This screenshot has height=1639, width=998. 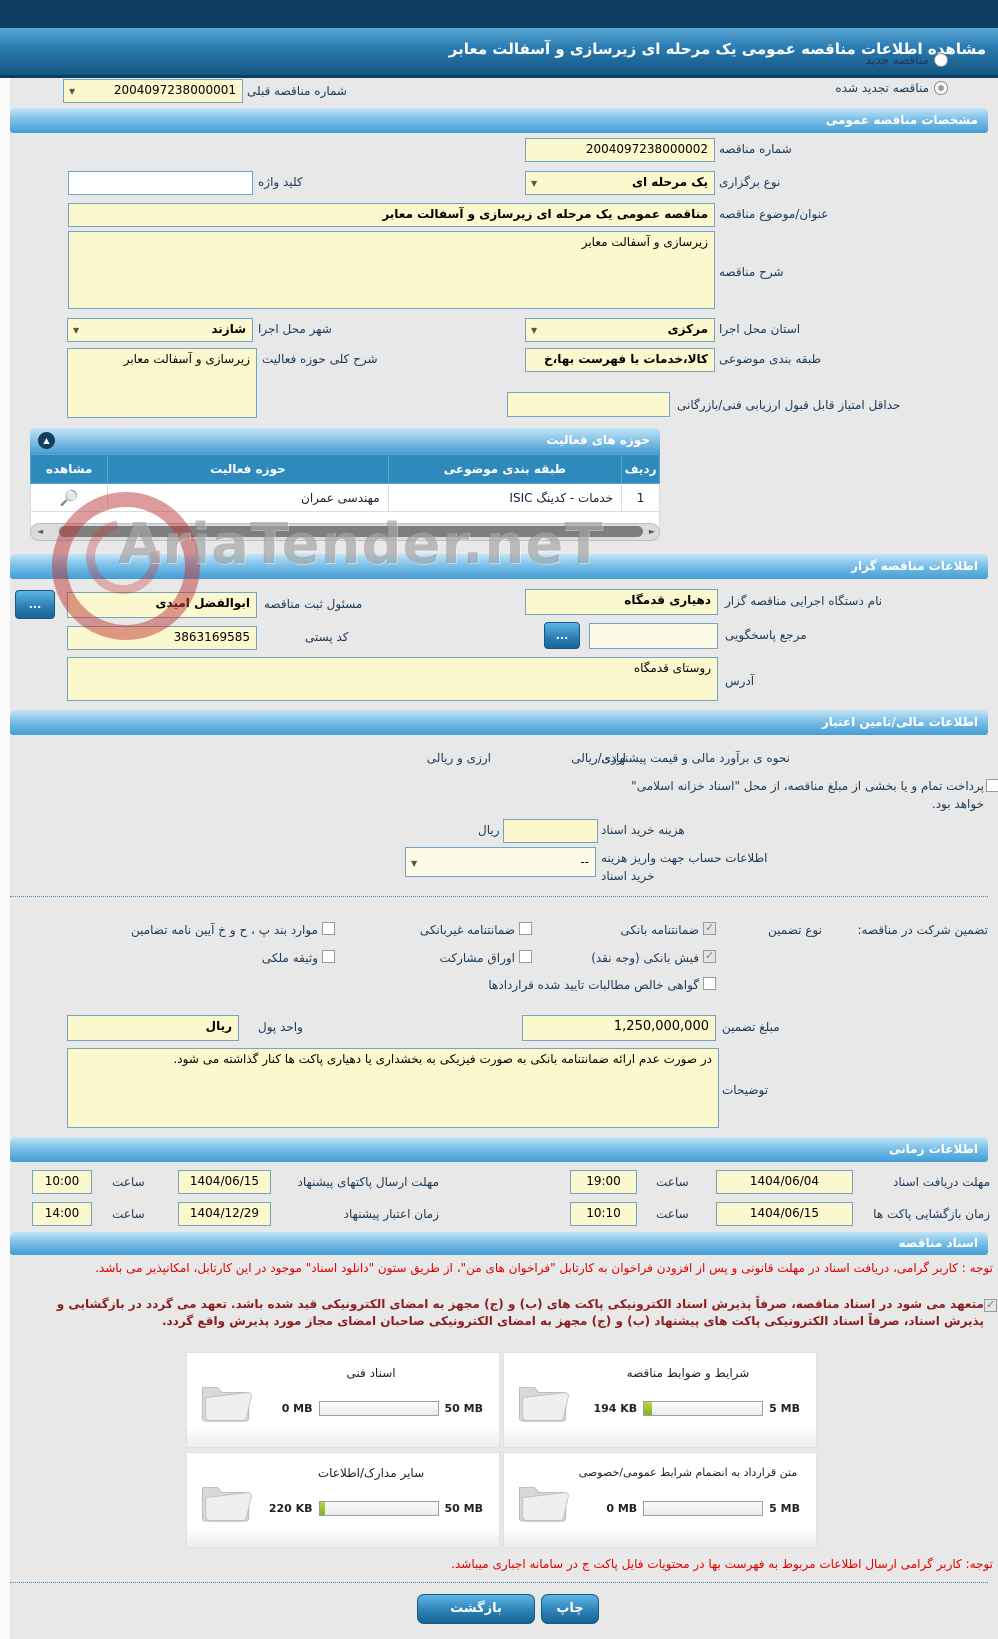 What do you see at coordinates (922, 930) in the screenshot?
I see `guarantee-label: تضمین شرکت در مناقصه:` at bounding box center [922, 930].